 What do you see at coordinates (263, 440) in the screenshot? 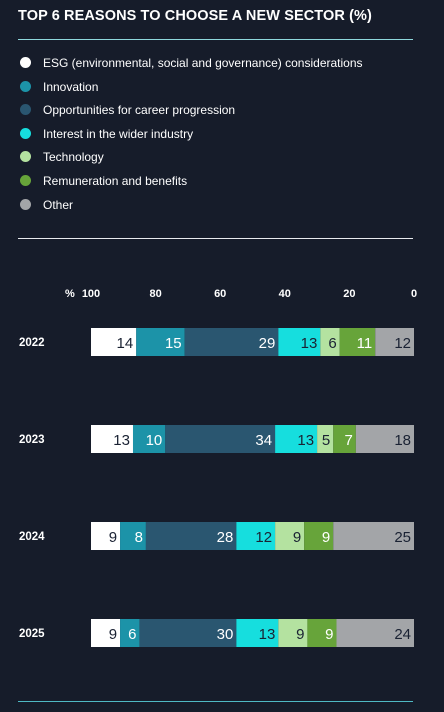
I see `data-label-opportunities-for-career-progression-2023: 34` at bounding box center [263, 440].